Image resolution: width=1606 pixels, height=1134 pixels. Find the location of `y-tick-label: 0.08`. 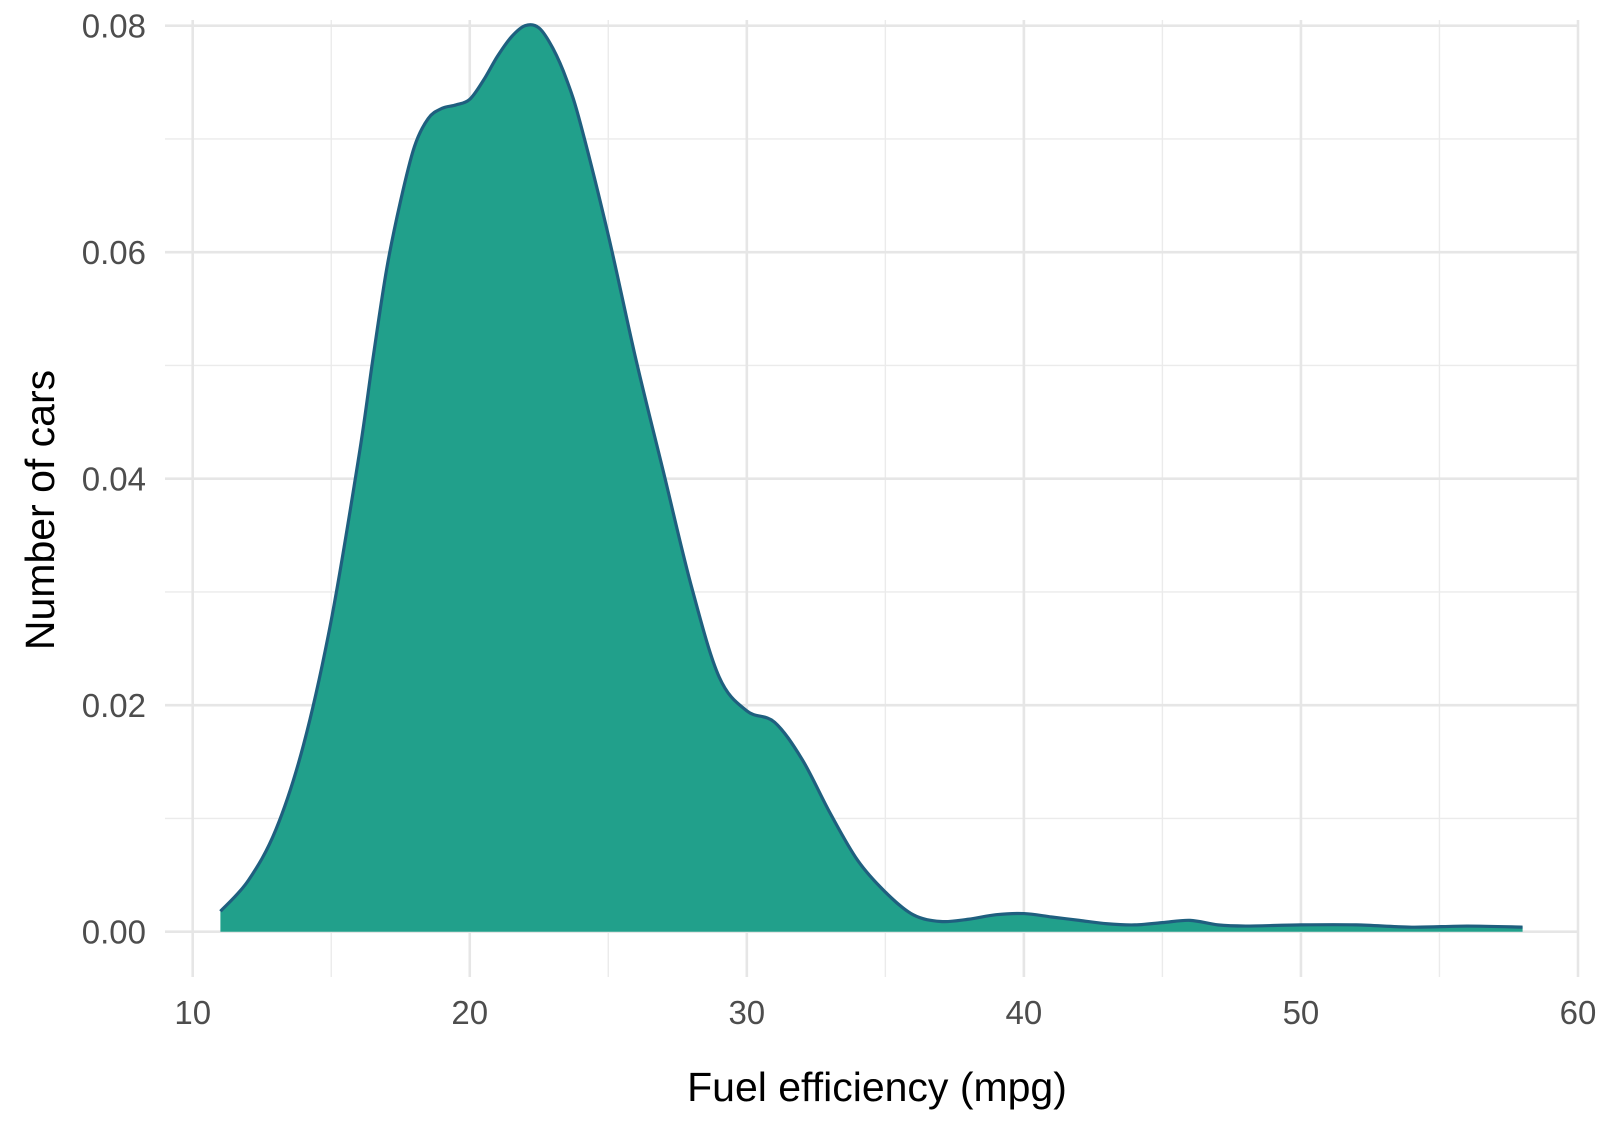

y-tick-label: 0.08 is located at coordinates (114, 26).